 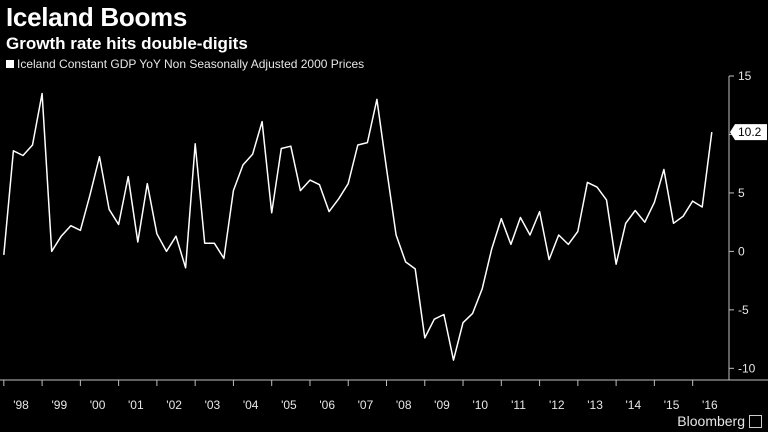 I want to click on credit-label: Bloomberg, so click(x=711, y=421).